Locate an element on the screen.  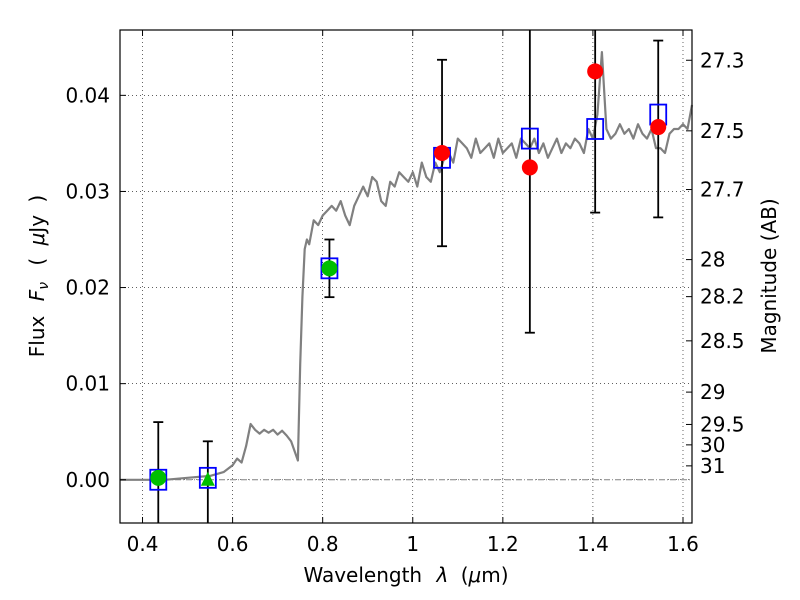
x-tick-label: 0.4 is located at coordinates (143, 544).